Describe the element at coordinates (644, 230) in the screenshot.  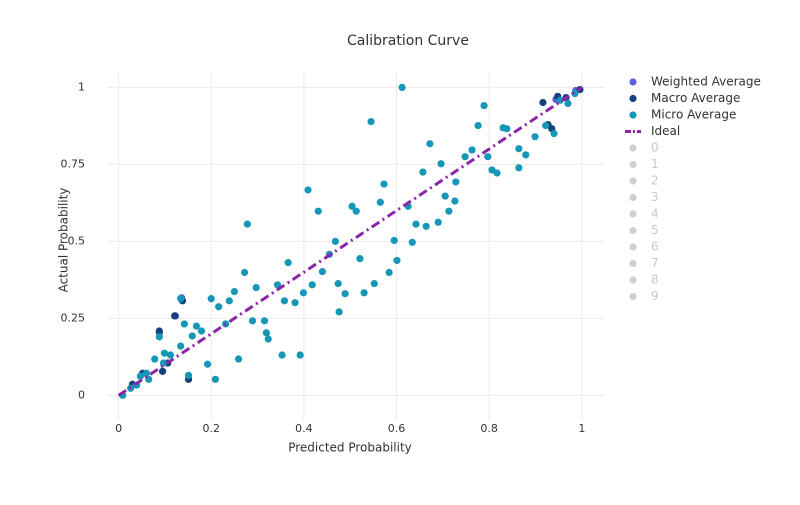
I see `legend-item: 5` at that location.